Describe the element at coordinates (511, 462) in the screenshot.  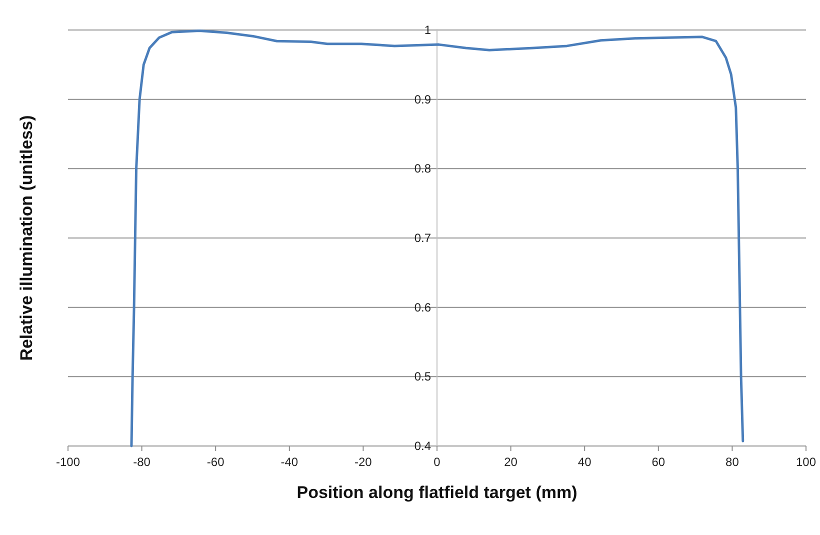
I see `x-tick-label: 20` at that location.